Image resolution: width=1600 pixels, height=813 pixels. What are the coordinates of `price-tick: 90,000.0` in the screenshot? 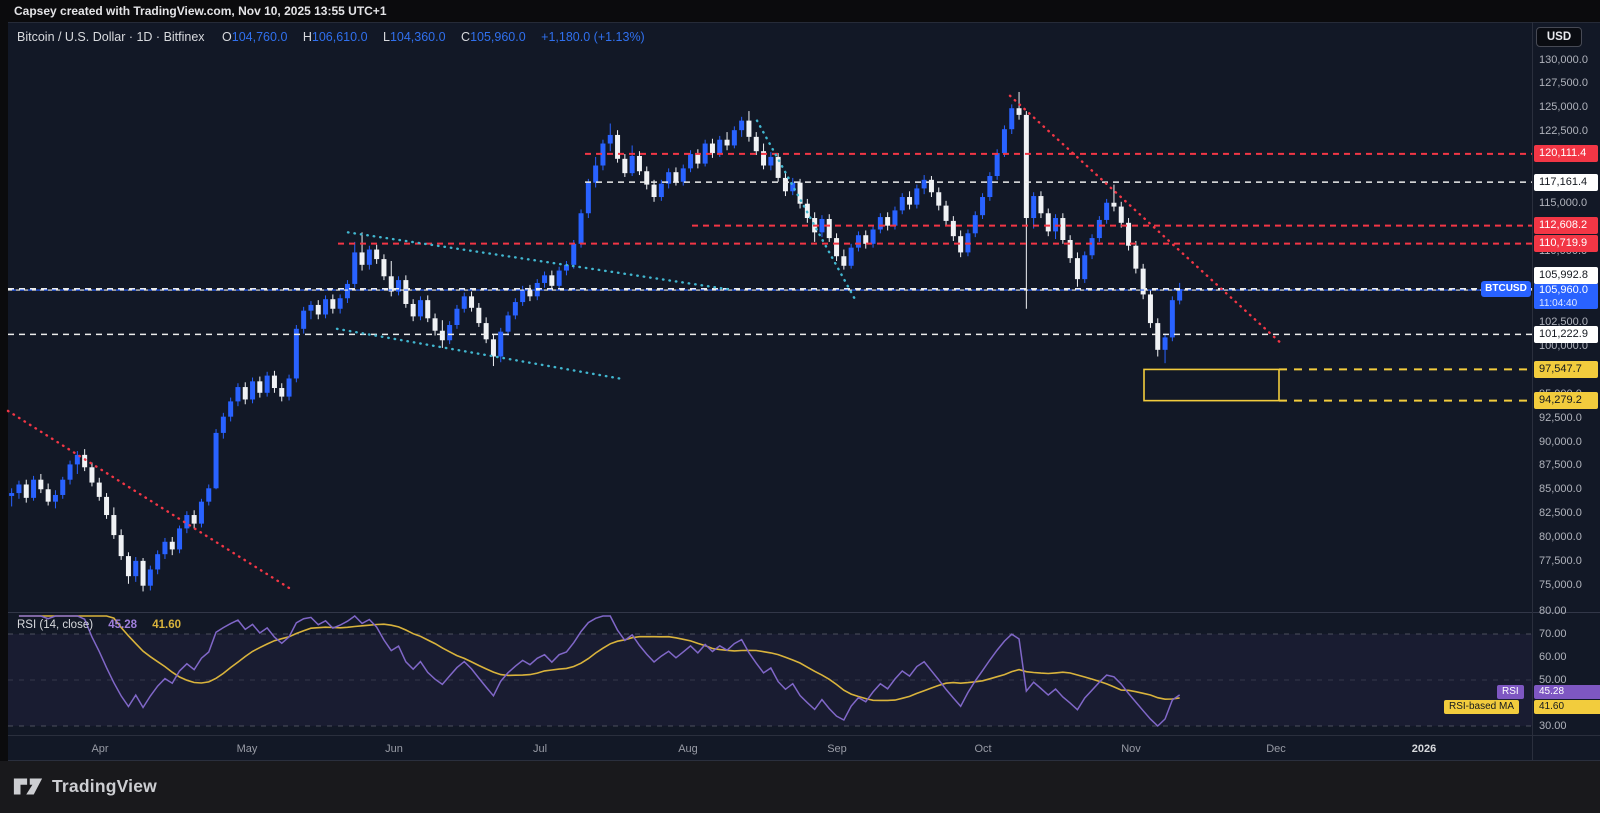 It's located at (1560, 441).